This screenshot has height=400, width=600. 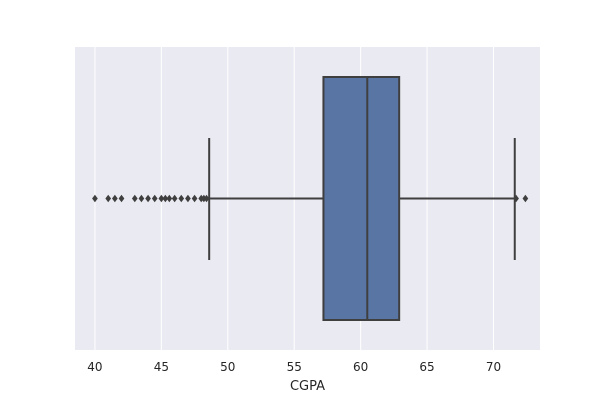 I want to click on x-tick-label: 55, so click(x=294, y=367).